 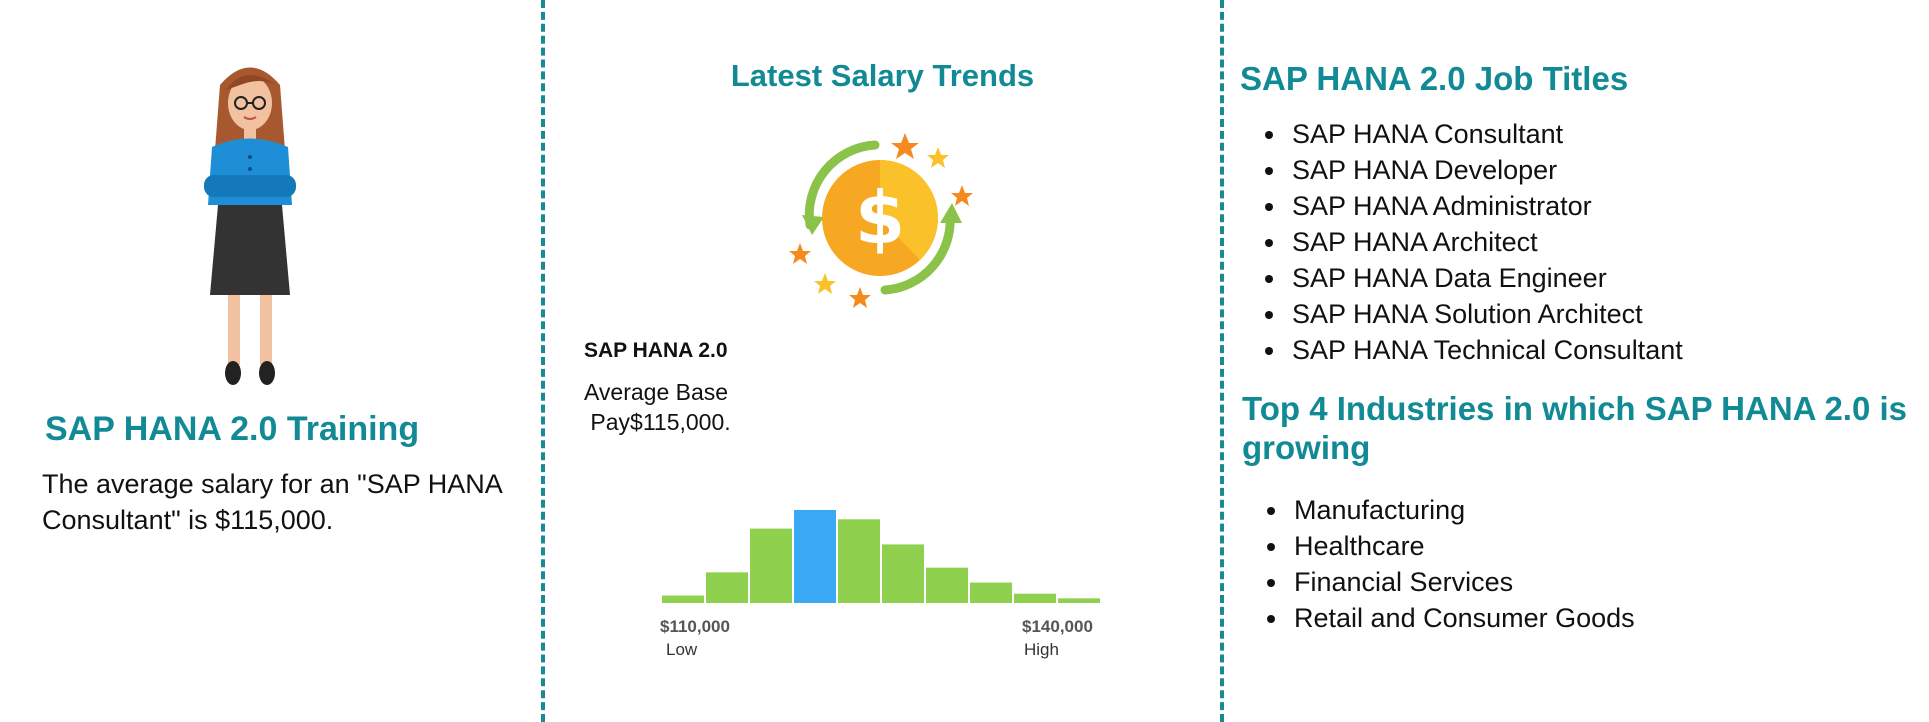 I want to click on column-divider-right, so click(x=1222, y=361).